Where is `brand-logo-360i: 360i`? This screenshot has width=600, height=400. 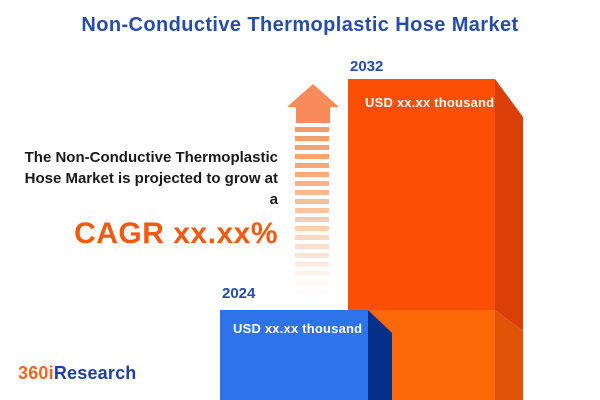
brand-logo-360i: 360i is located at coordinates (36, 373).